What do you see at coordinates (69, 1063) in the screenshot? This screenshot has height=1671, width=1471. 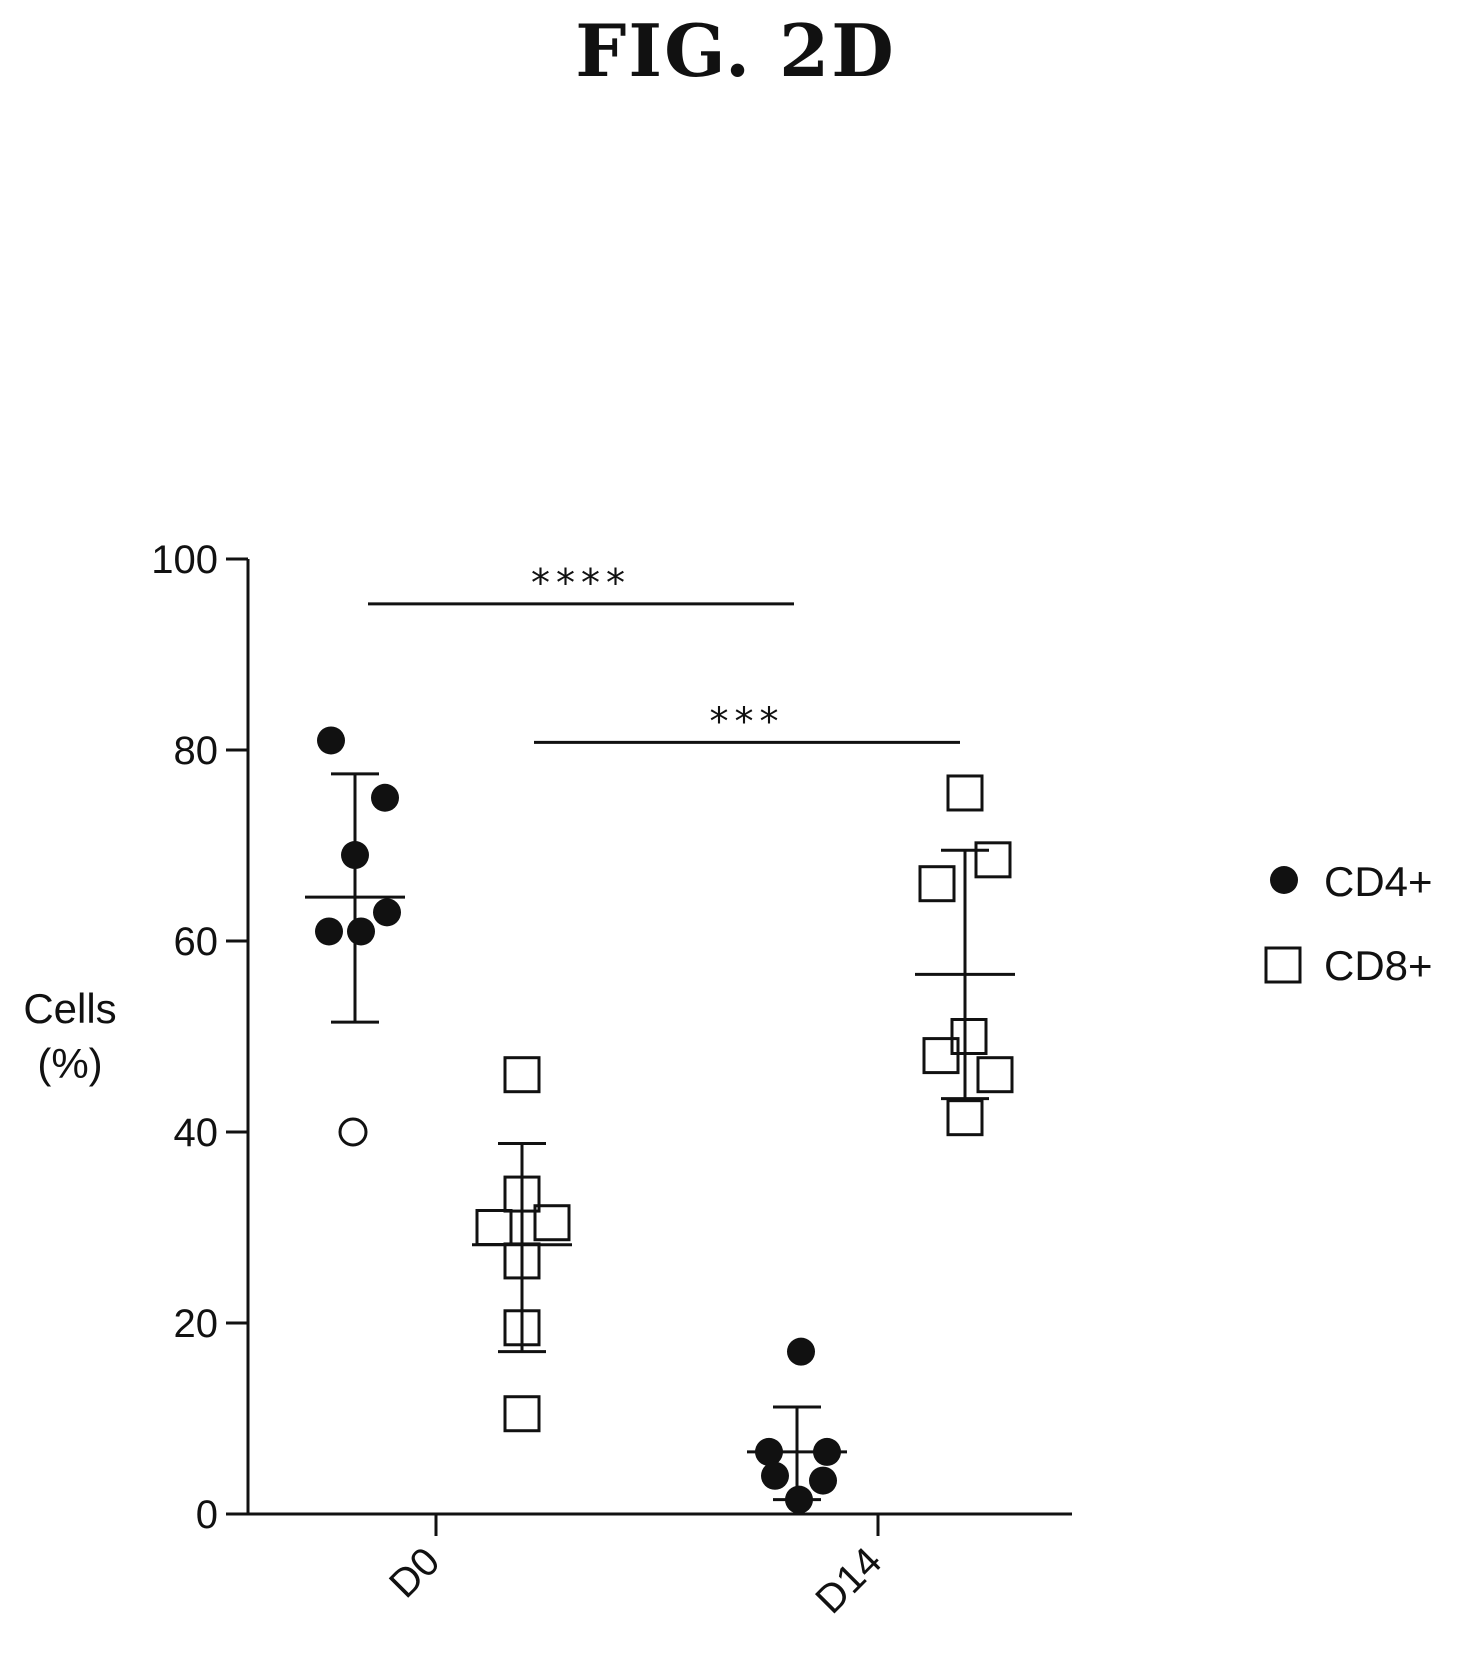 I see `y-axis-label-line2: (%)` at bounding box center [69, 1063].